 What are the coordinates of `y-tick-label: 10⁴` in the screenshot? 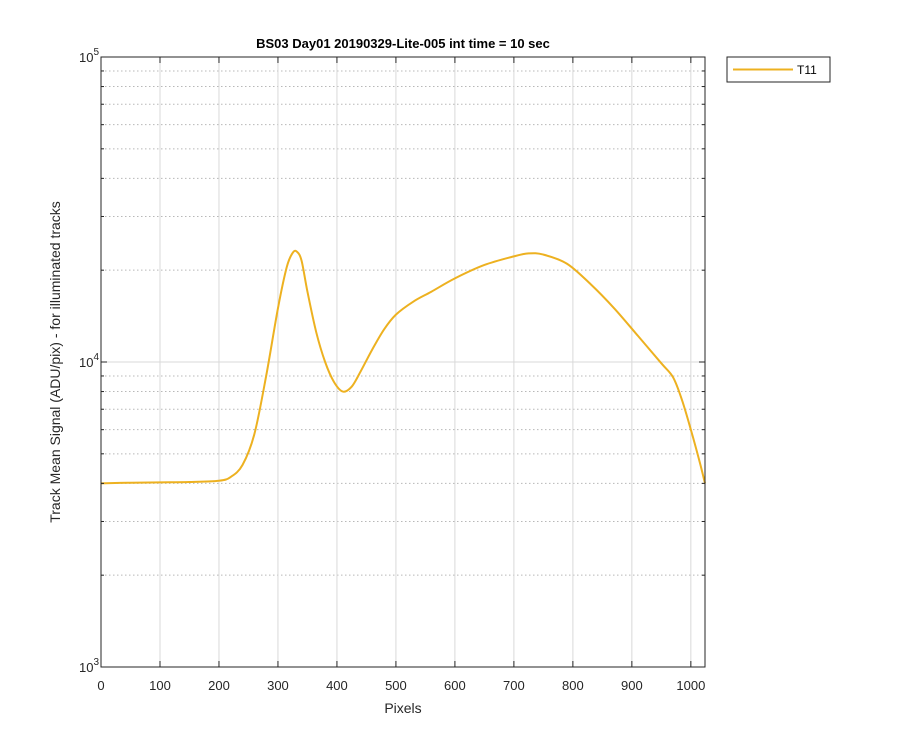 It's located at (89, 361).